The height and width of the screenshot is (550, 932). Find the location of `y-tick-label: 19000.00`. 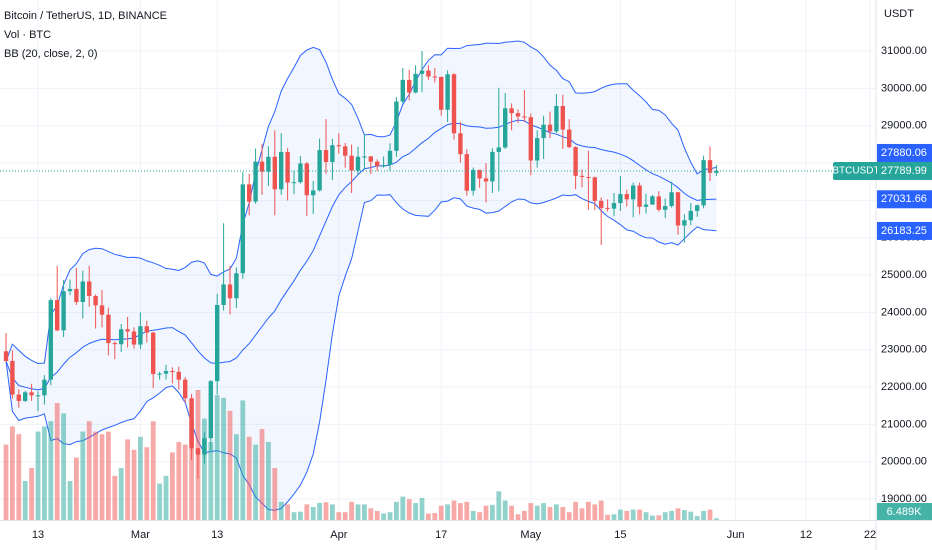

y-tick-label: 19000.00 is located at coordinates (904, 499).